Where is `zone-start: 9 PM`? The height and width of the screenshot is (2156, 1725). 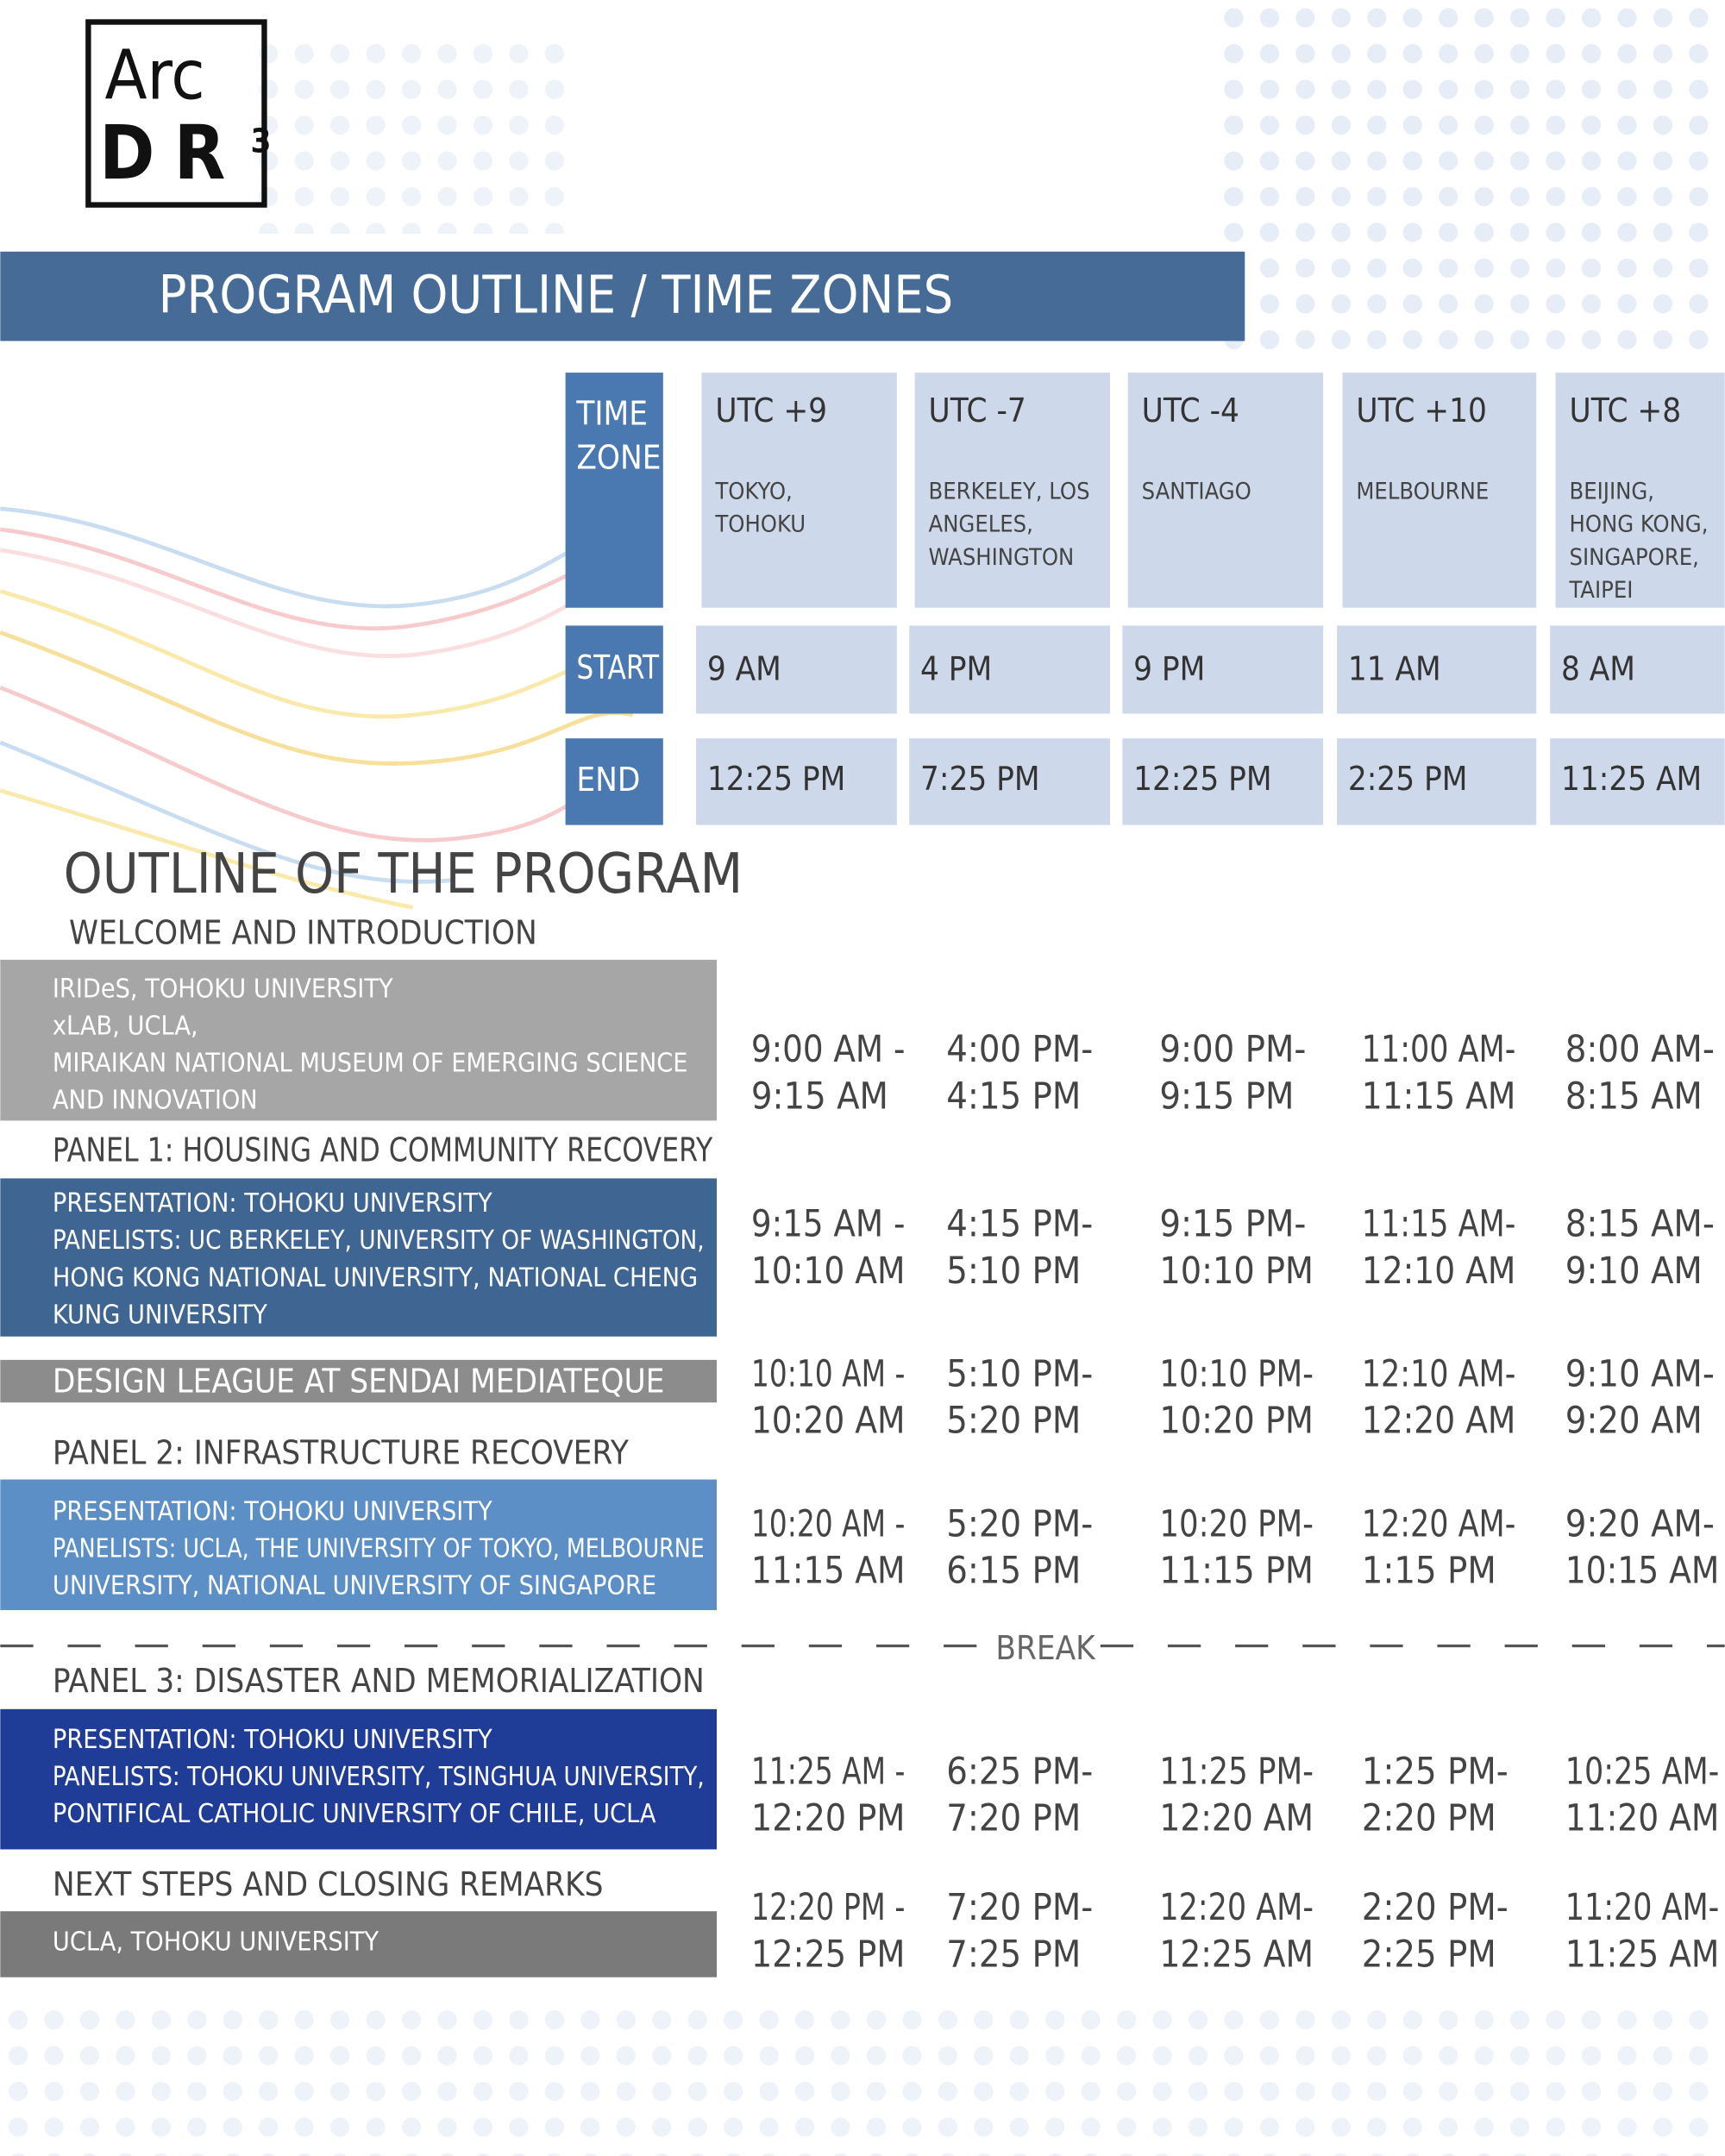 zone-start: 9 PM is located at coordinates (1169, 669).